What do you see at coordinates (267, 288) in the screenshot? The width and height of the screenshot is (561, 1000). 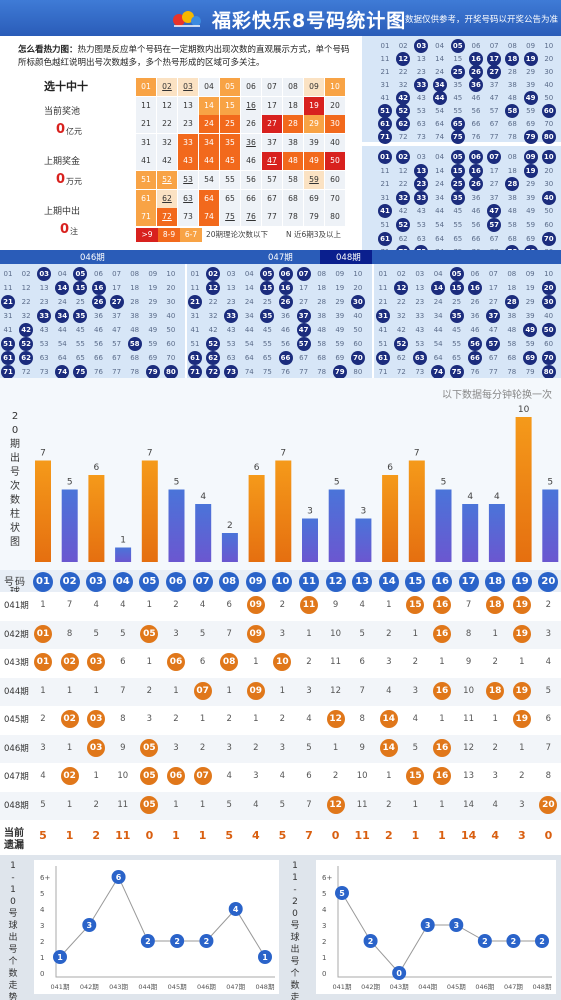 I see `drawn-ball-15: 15` at bounding box center [267, 288].